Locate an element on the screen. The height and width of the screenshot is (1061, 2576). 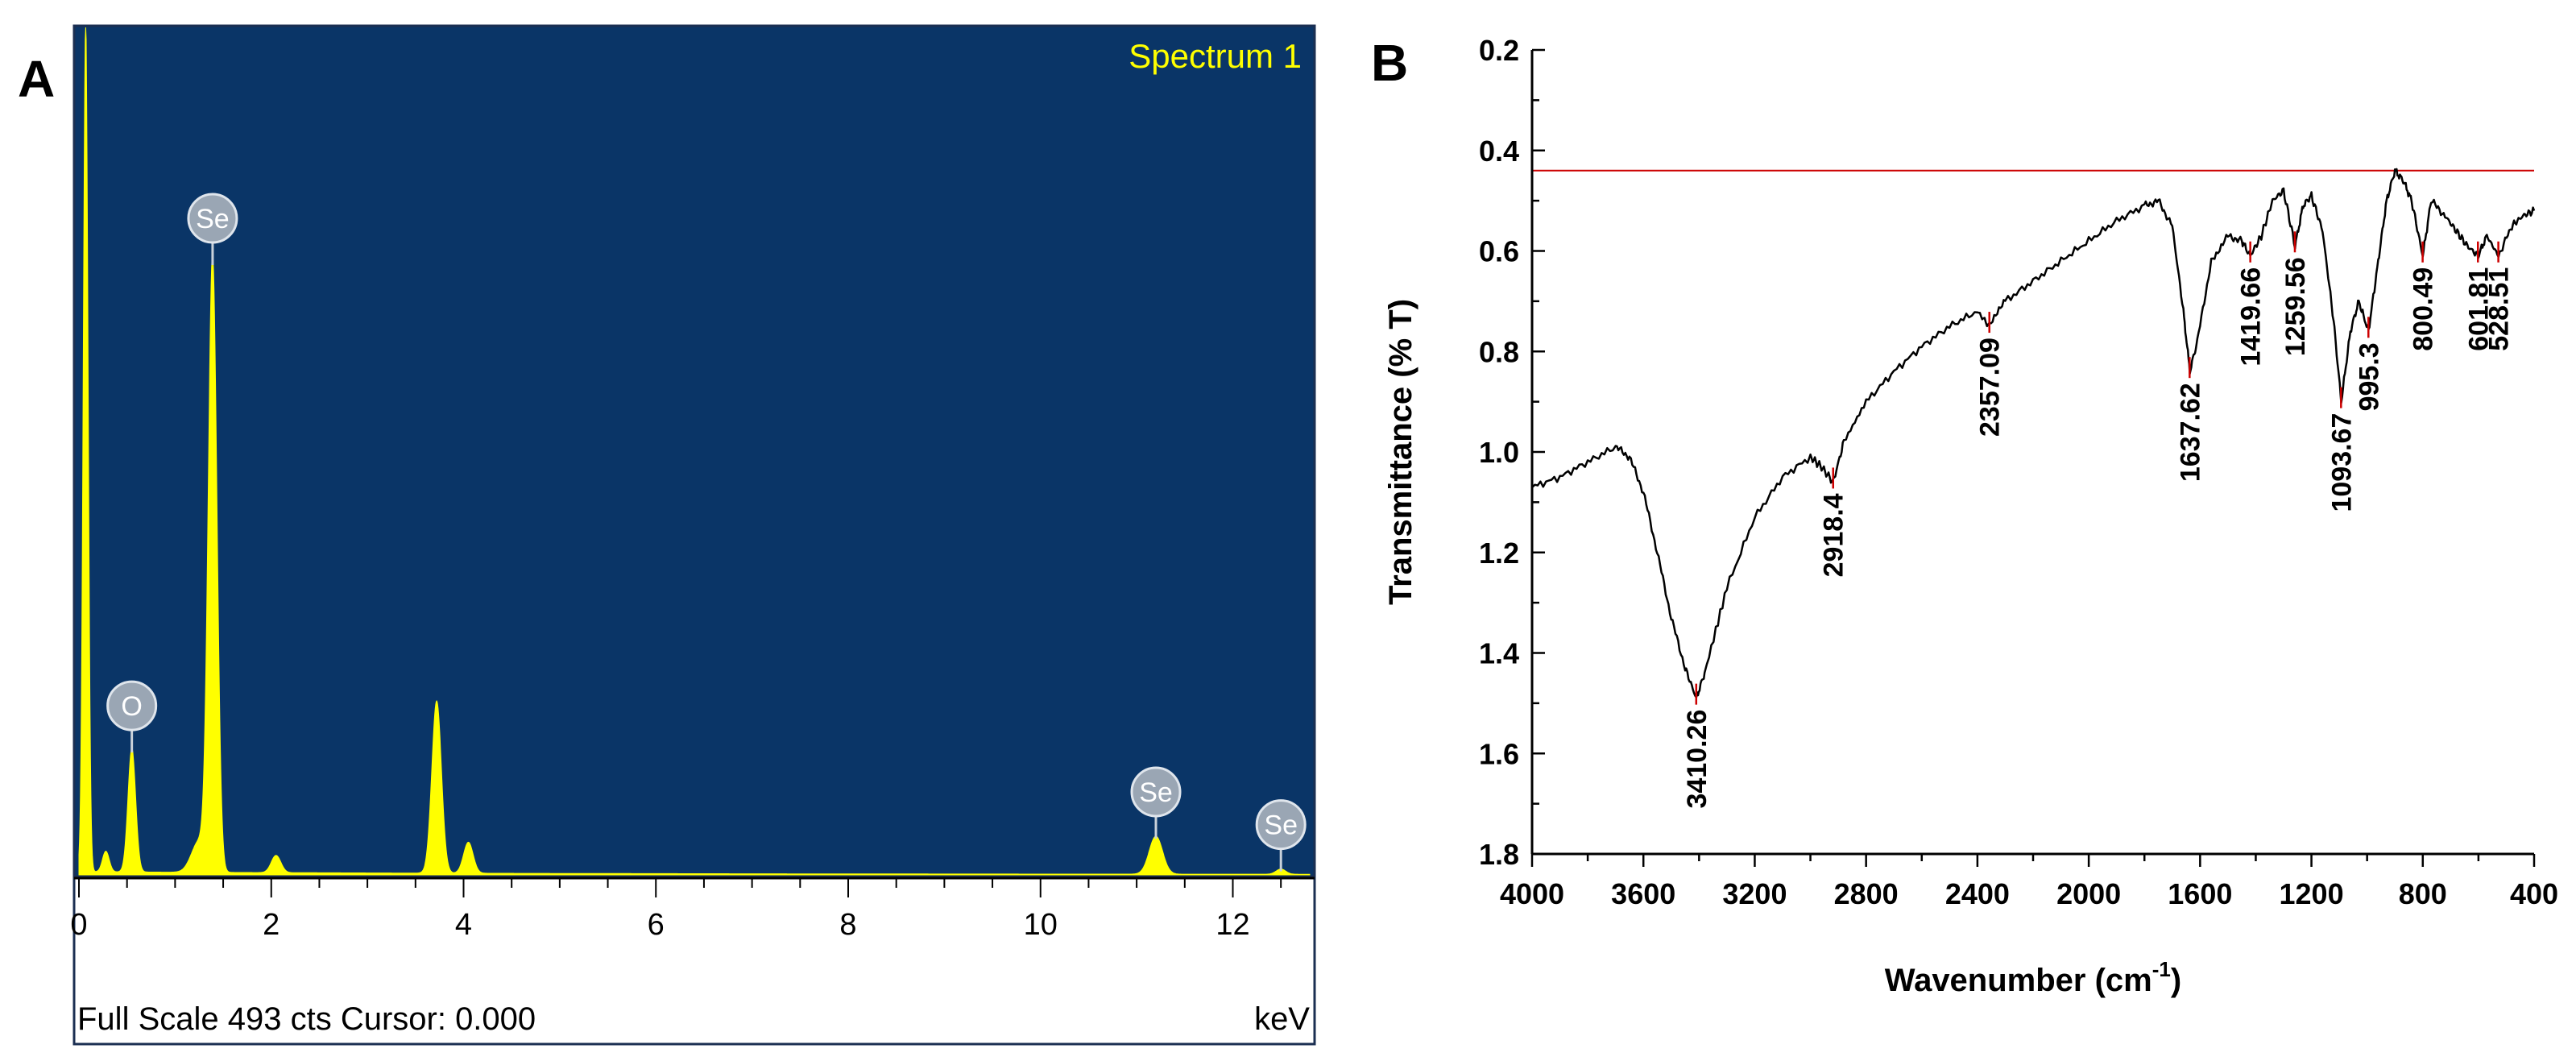
peak-label: 995.3 is located at coordinates (2369, 376).